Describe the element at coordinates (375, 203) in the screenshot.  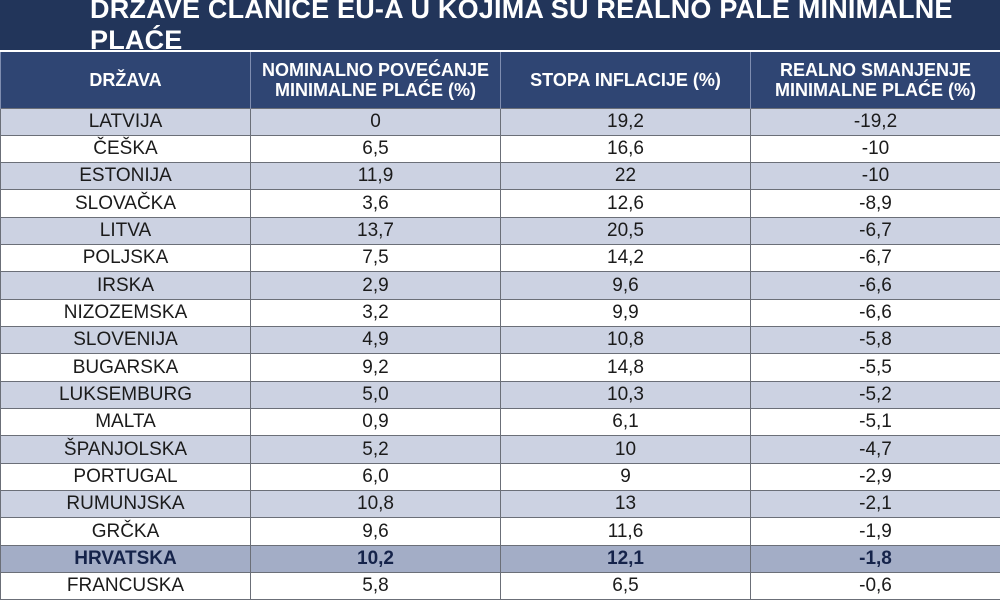
I see `cell-nominal-increase: 3,6` at that location.